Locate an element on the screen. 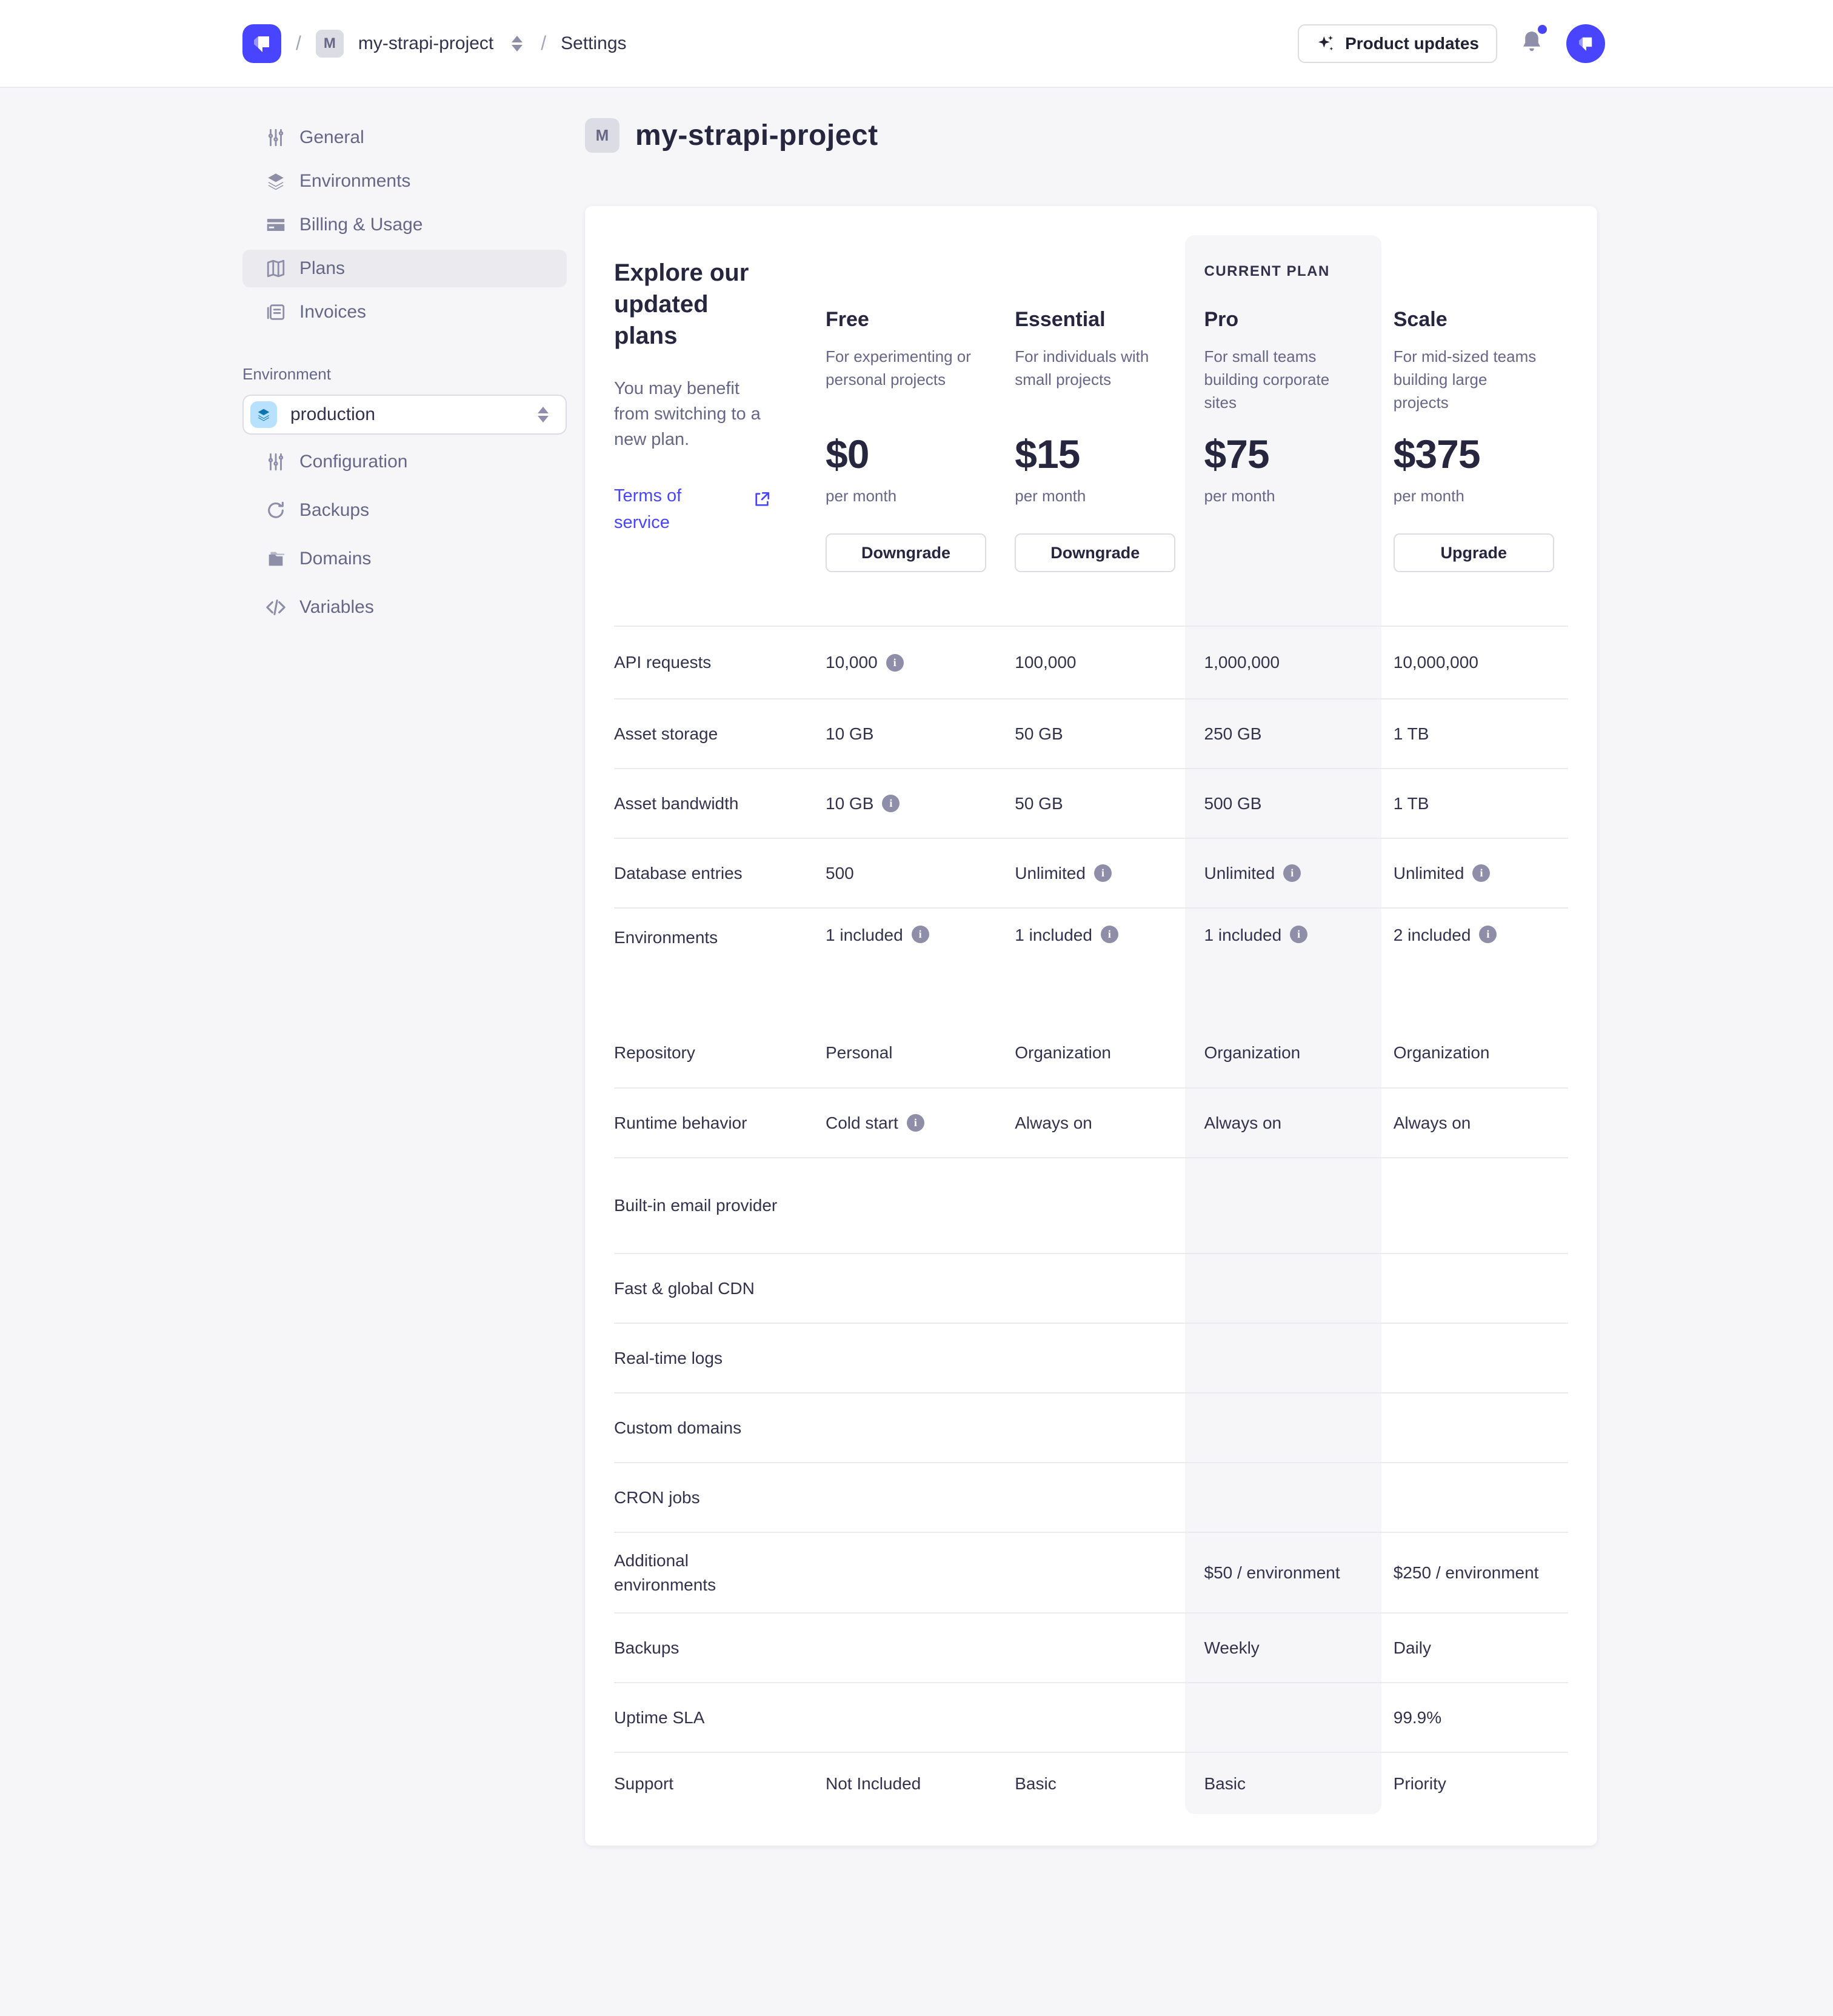  feature-label: Built-in email provider is located at coordinates (696, 1205).